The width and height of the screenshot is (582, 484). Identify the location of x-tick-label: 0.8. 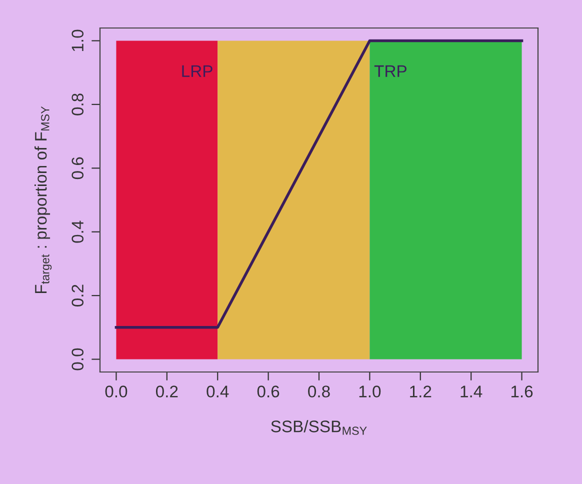
(319, 392).